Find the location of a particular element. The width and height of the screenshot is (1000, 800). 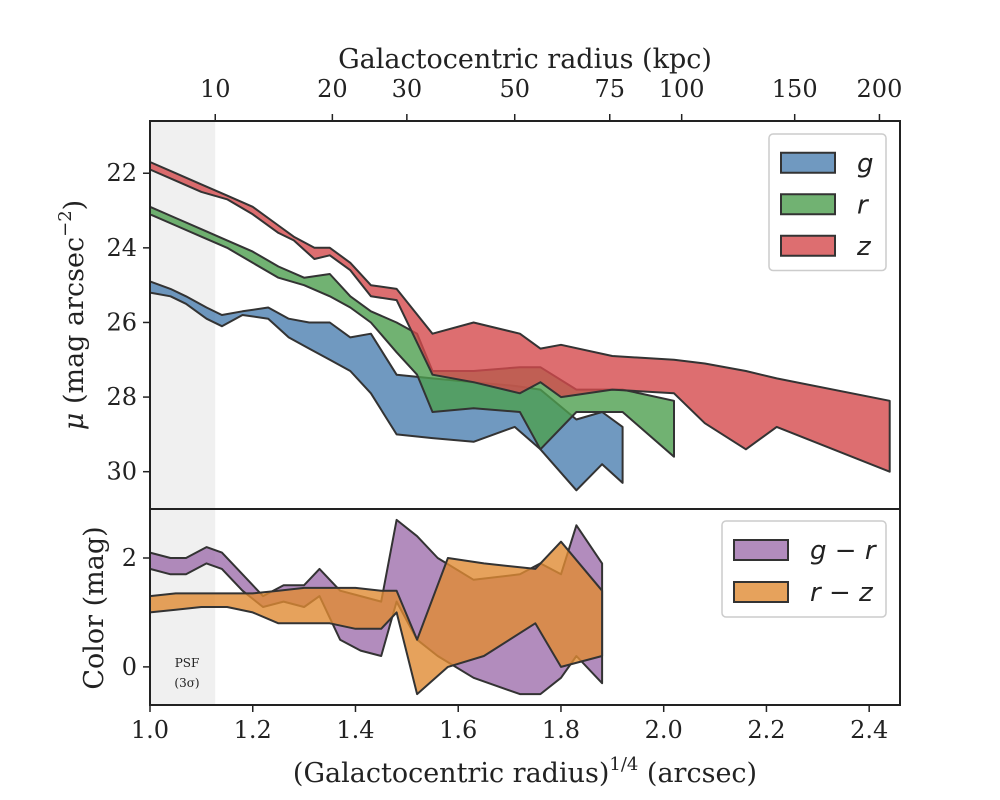

y-tick-label-bottom: 2 is located at coordinates (129, 558).